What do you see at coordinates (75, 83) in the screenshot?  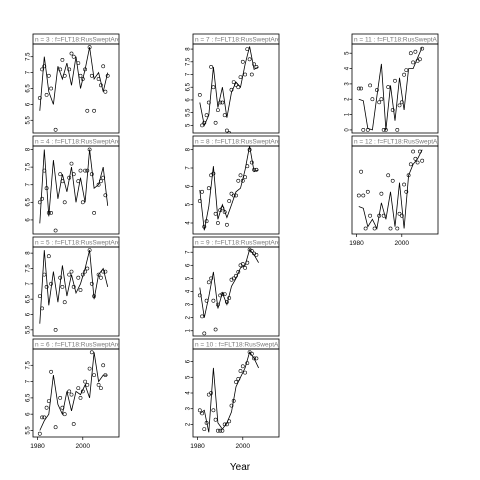 I see `panel-n=3: n = 3 : f=FLT18:RusSweptArea 5.5 6 6.5 7 7.5` at bounding box center [75, 83].